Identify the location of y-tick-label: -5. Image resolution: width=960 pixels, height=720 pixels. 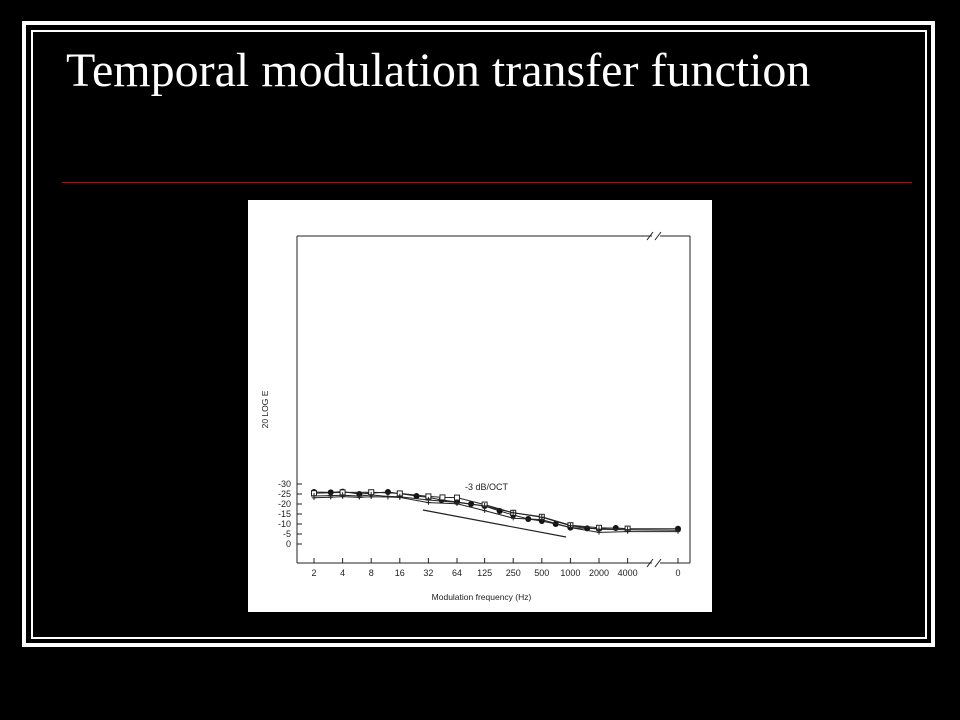
(287, 534).